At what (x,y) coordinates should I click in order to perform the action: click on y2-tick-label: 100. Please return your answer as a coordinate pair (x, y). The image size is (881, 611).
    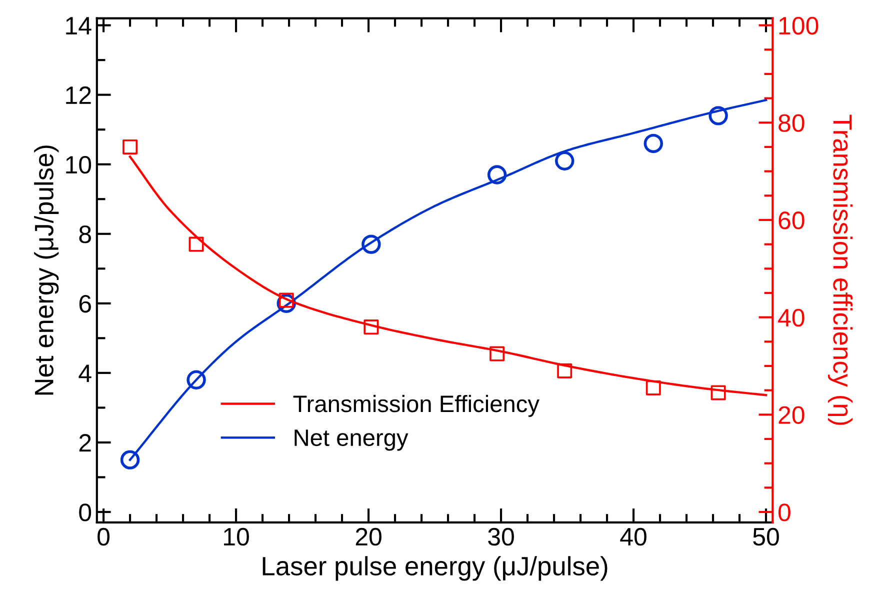
    Looking at the image, I should click on (798, 25).